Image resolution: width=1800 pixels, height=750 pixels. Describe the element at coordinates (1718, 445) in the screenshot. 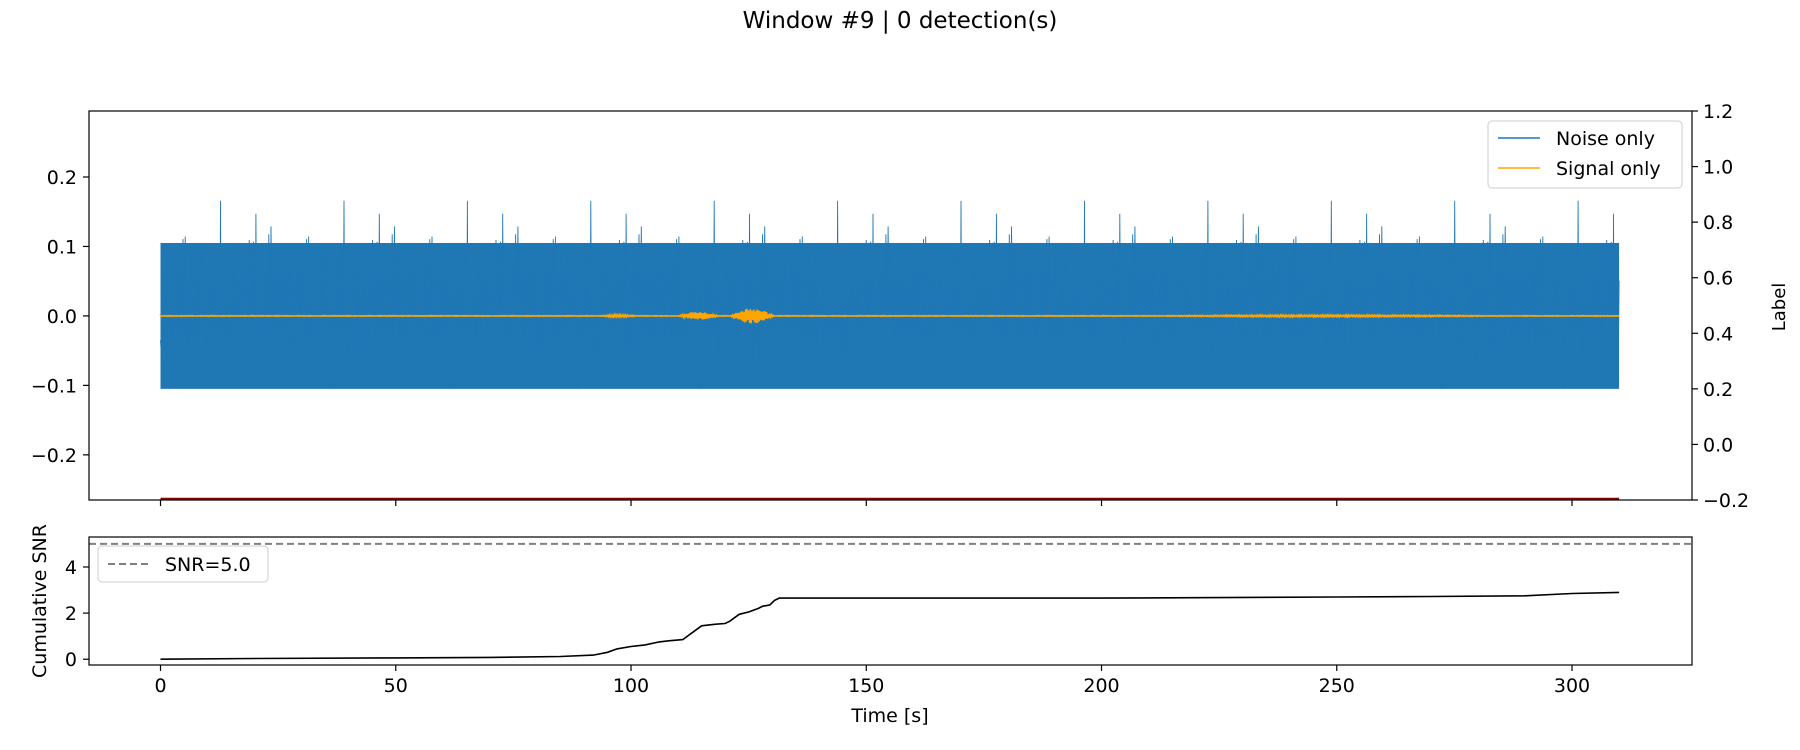

I see `label-axis-tick-label: 0.0` at that location.